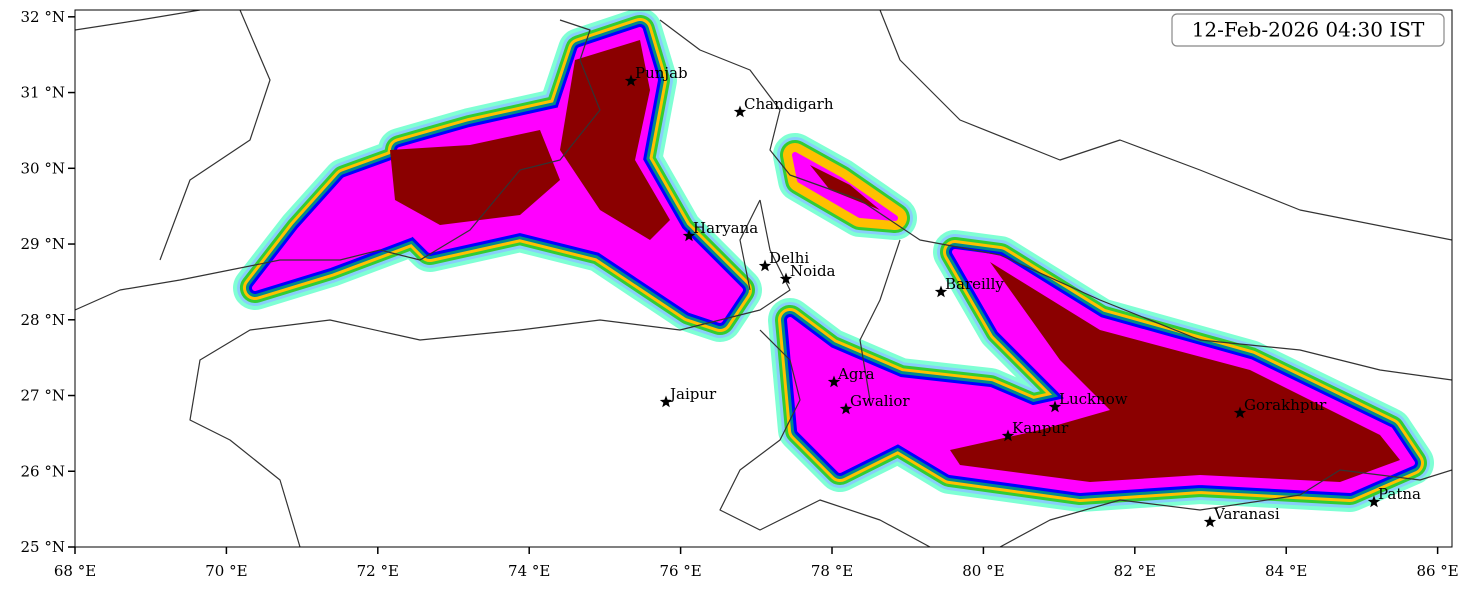 The height and width of the screenshot is (591, 1471). I want to click on y-tick-label: 27 °N, so click(43, 396).